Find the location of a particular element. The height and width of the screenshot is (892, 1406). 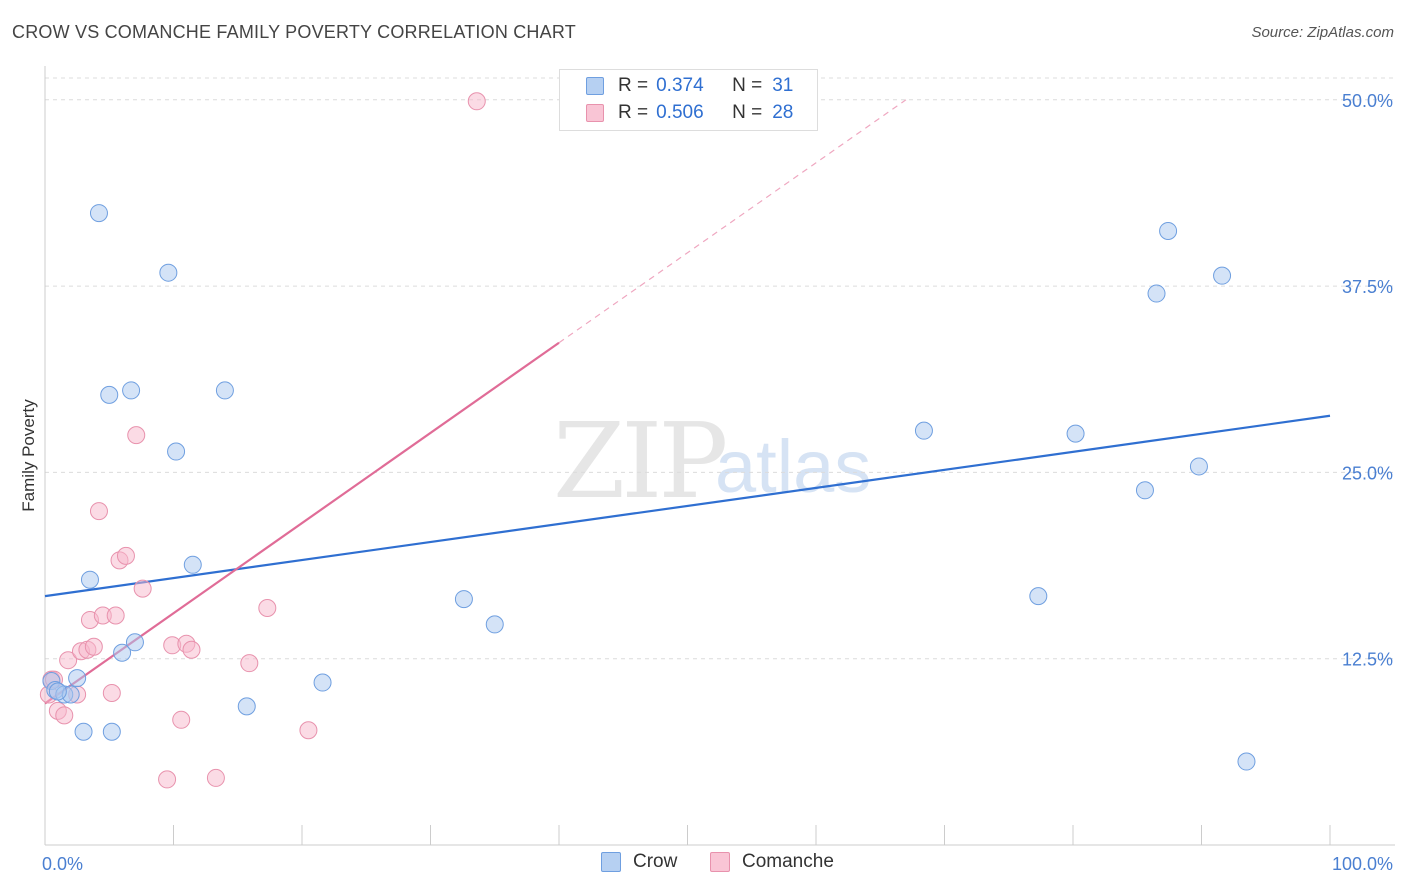

legend-row-crow: R = 0.374 N = 31 is located at coordinates (689, 86).